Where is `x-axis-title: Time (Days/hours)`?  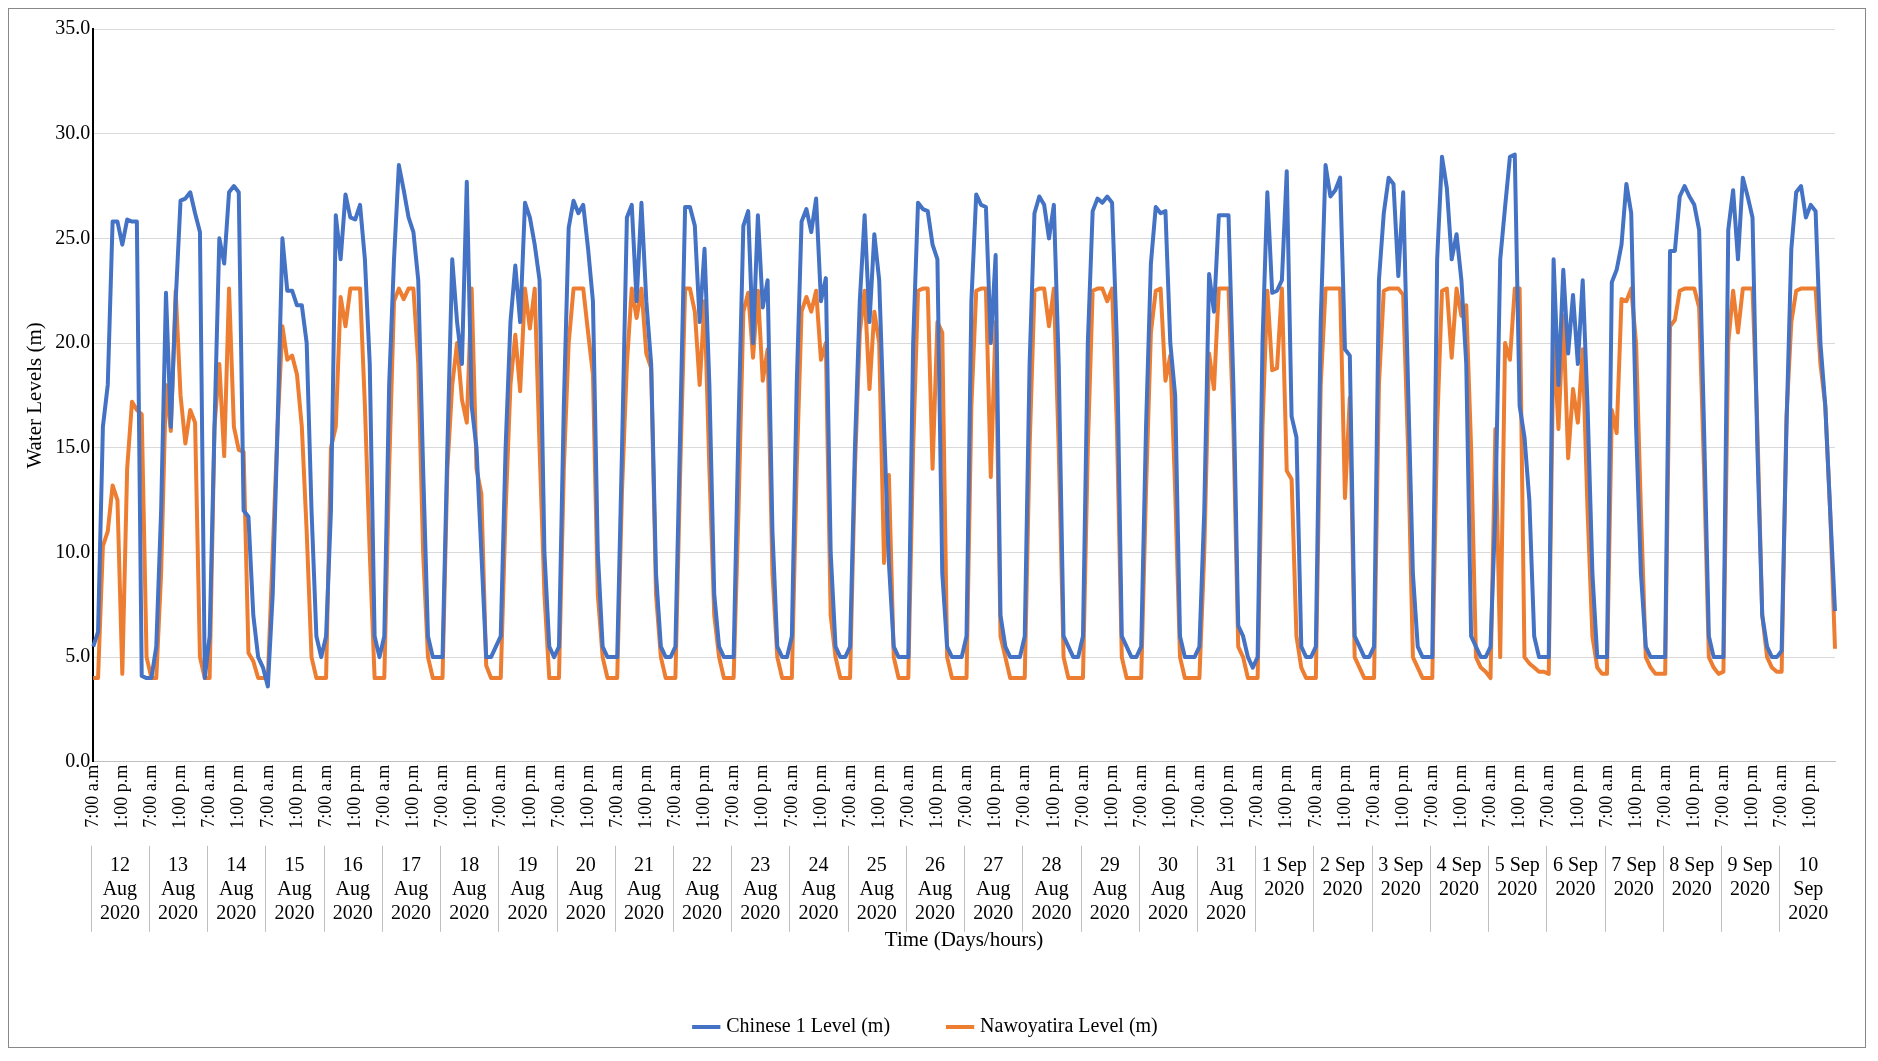 x-axis-title: Time (Days/hours) is located at coordinates (964, 938).